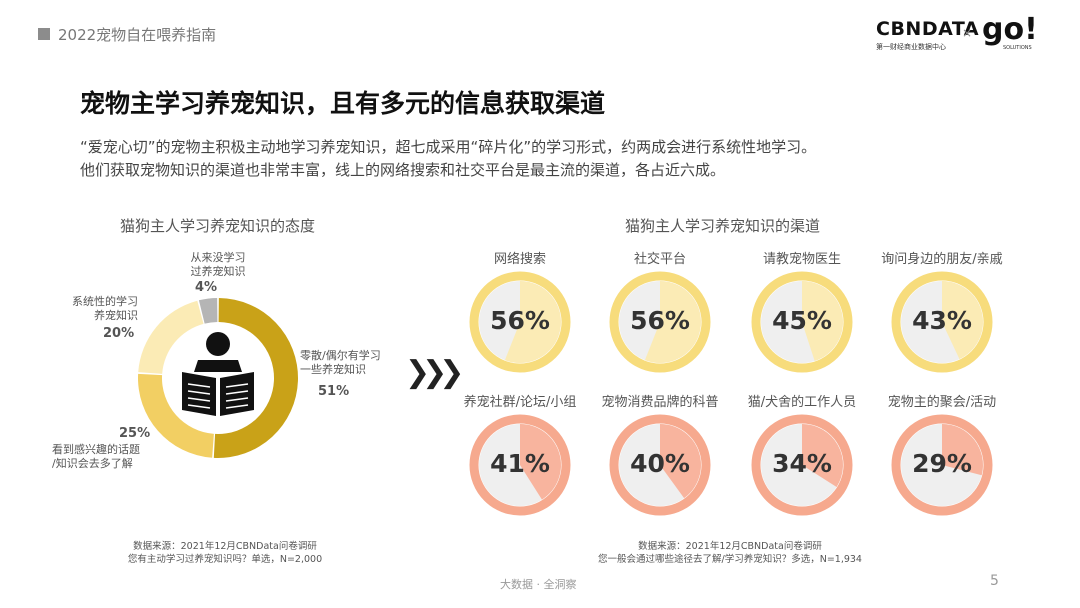 This screenshot has height=608, width=1080. What do you see at coordinates (206, 287) in the screenshot?
I see `donut-pct-never: 4%` at bounding box center [206, 287].